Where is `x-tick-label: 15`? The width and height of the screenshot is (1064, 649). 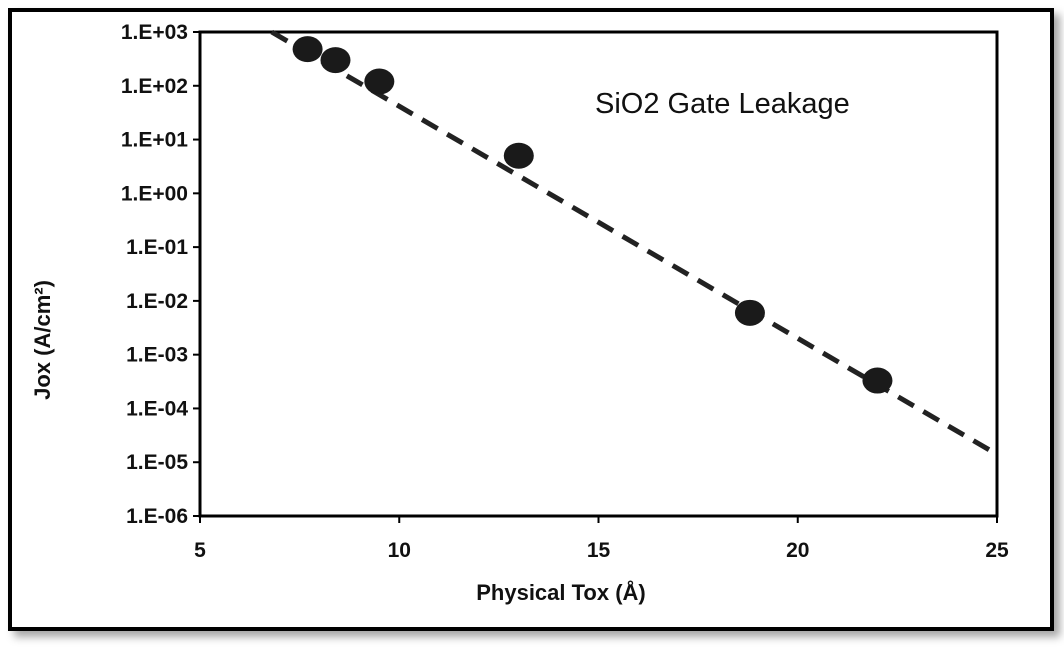 x-tick-label: 15 is located at coordinates (599, 550).